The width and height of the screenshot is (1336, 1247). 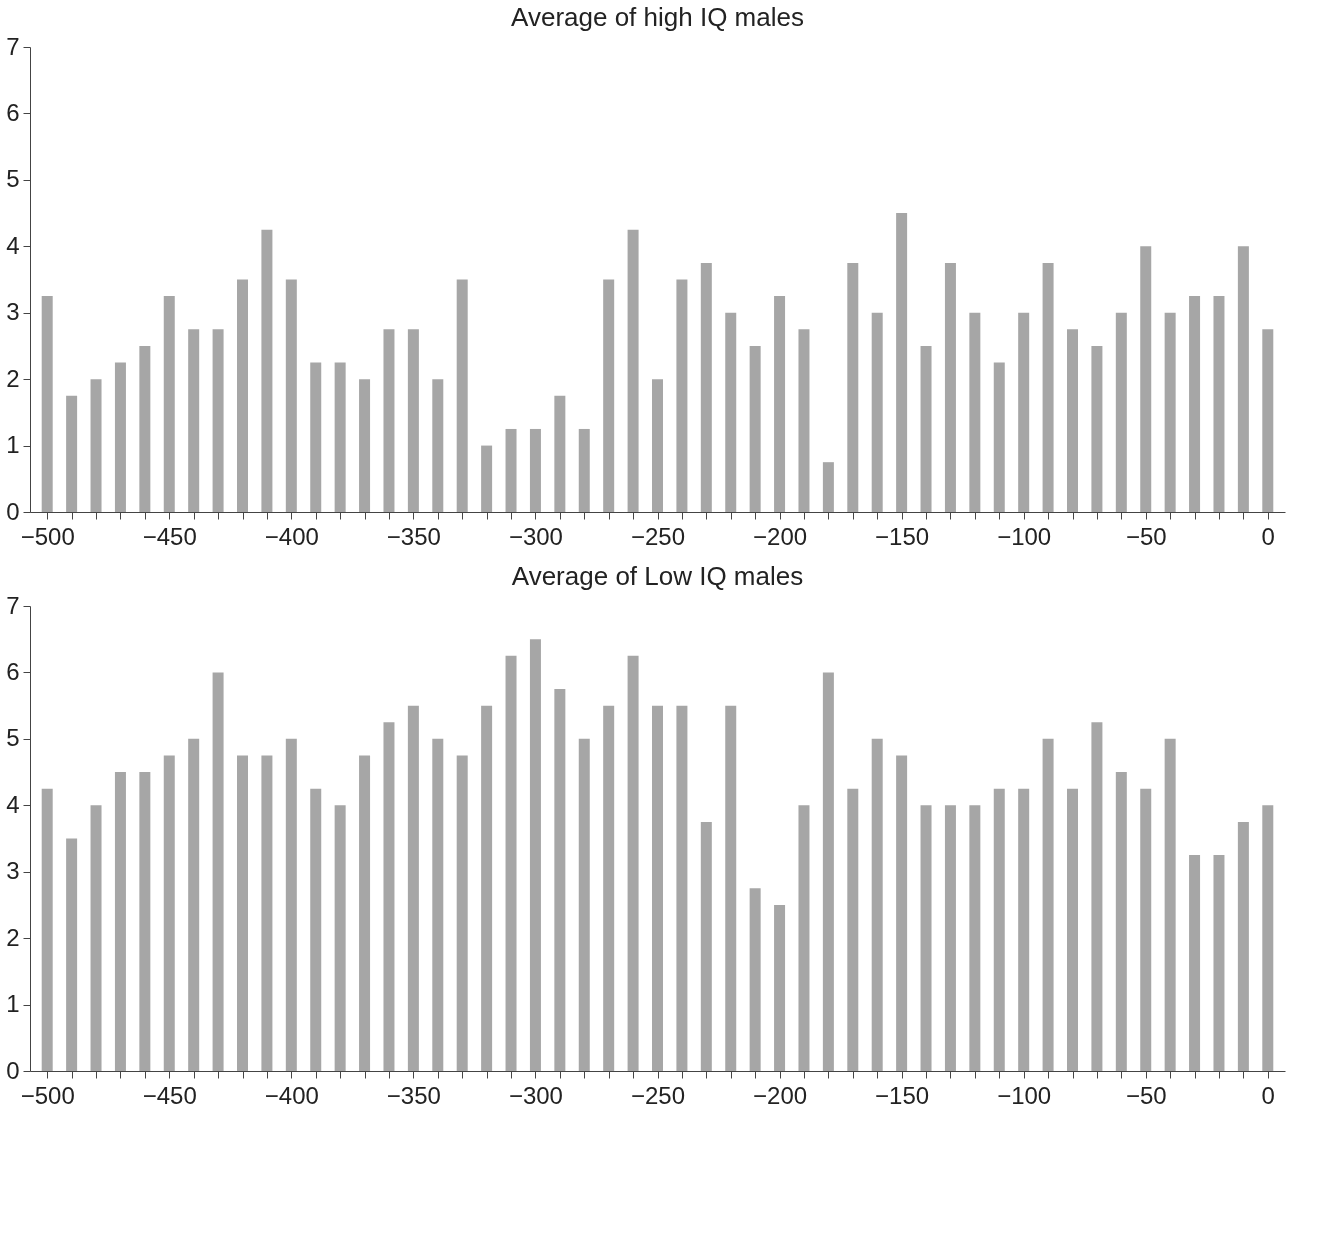 I want to click on x-tick-label: −50, so click(x=1146, y=536).